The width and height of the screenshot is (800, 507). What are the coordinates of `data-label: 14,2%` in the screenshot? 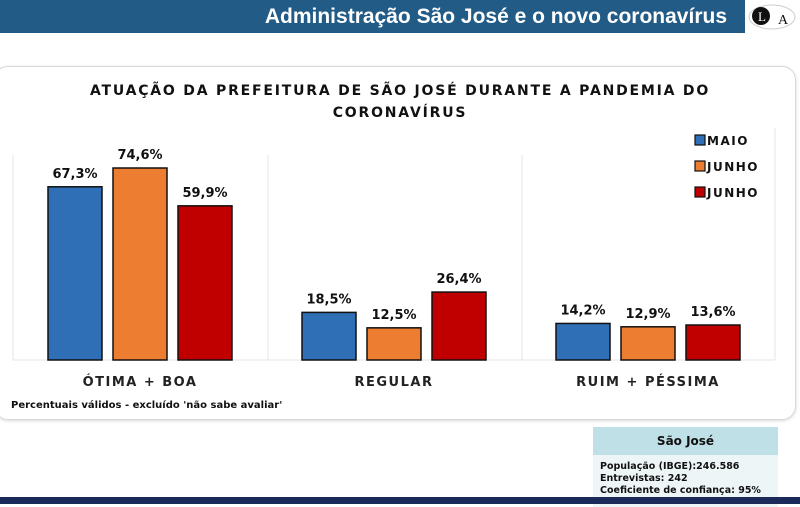 It's located at (582, 310).